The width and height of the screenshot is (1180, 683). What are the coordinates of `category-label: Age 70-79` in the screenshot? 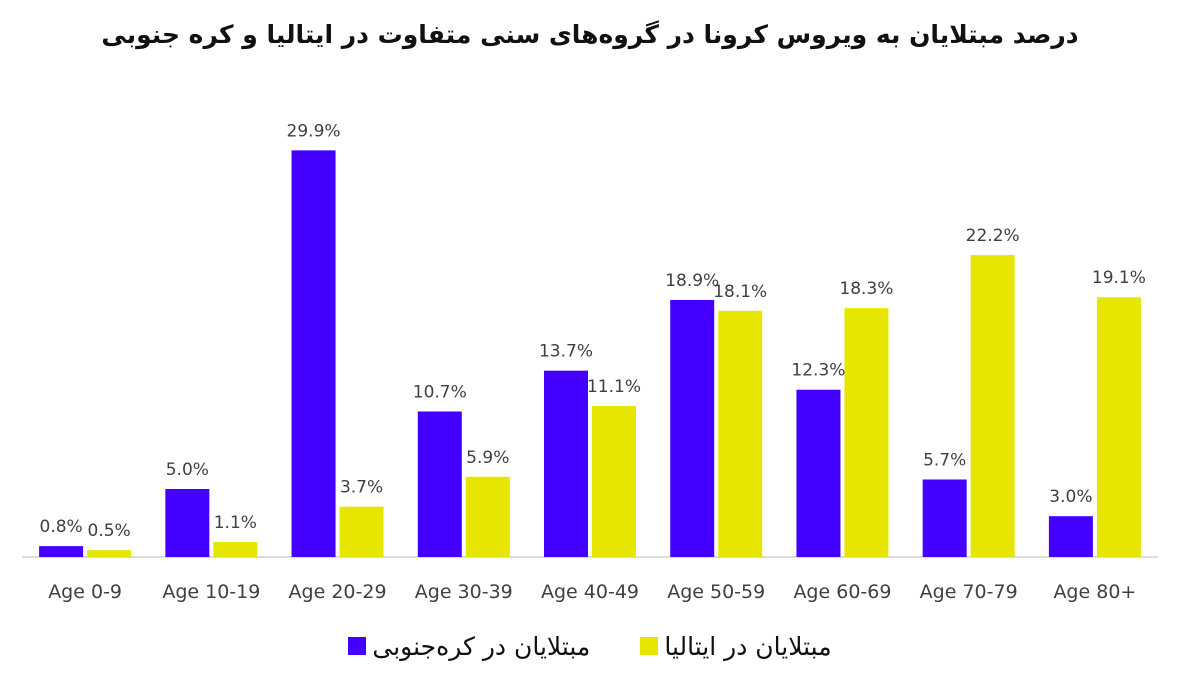 It's located at (969, 592).